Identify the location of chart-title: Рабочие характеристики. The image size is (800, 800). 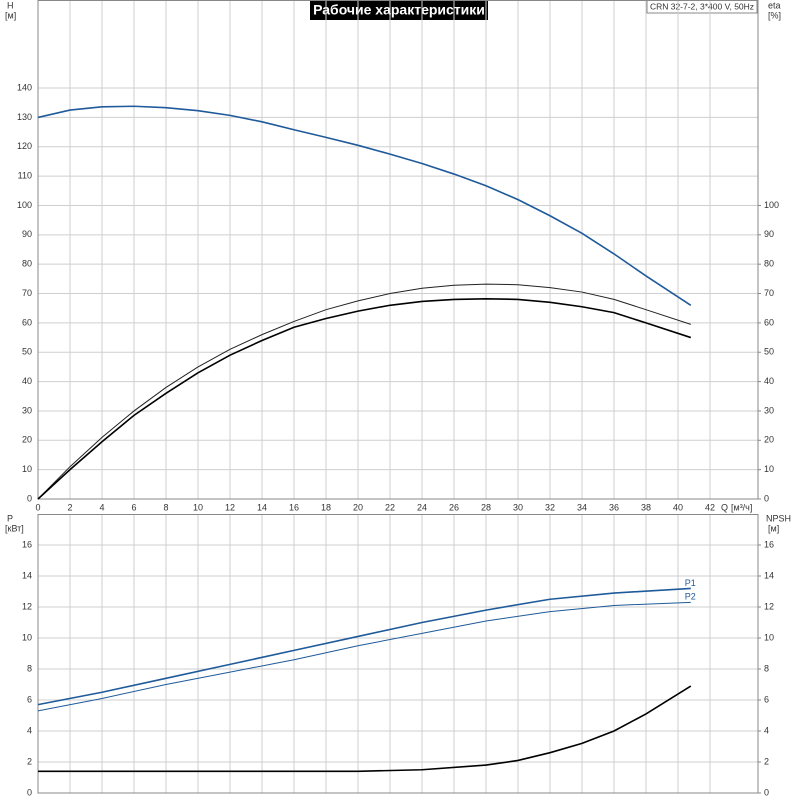
(399, 10).